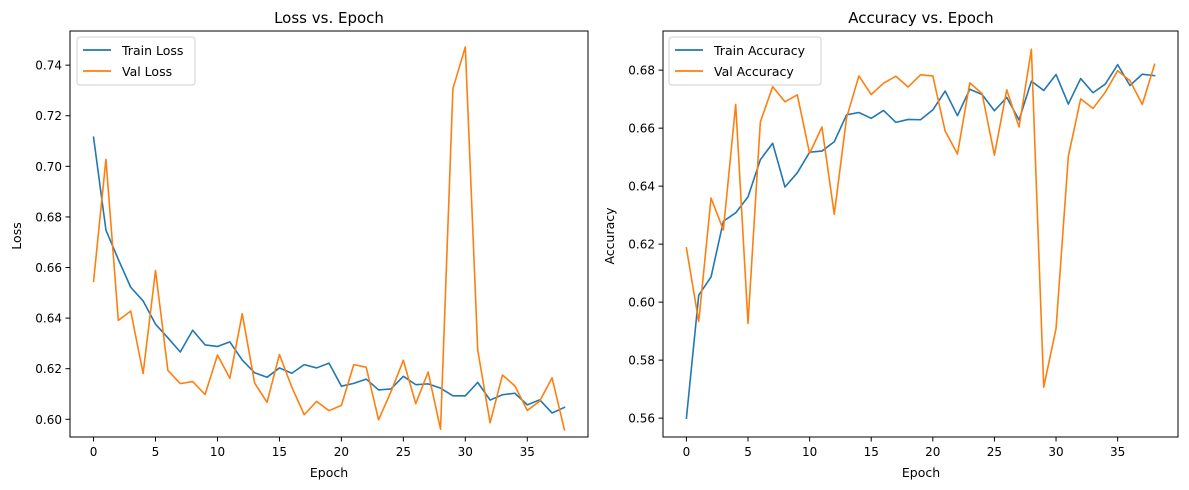 This screenshot has width=1189, height=490. I want to click on loss-ytick-label: 0.74, so click(48, 66).